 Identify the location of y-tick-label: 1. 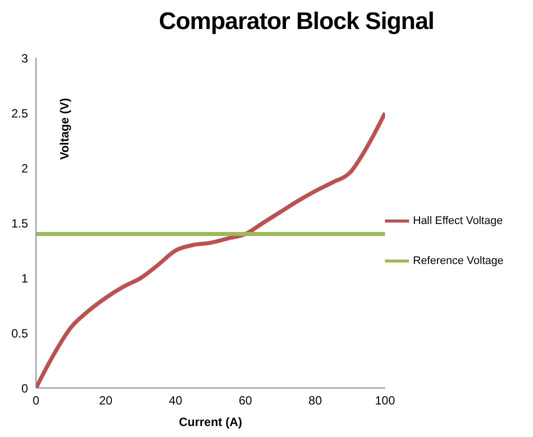
(24, 278).